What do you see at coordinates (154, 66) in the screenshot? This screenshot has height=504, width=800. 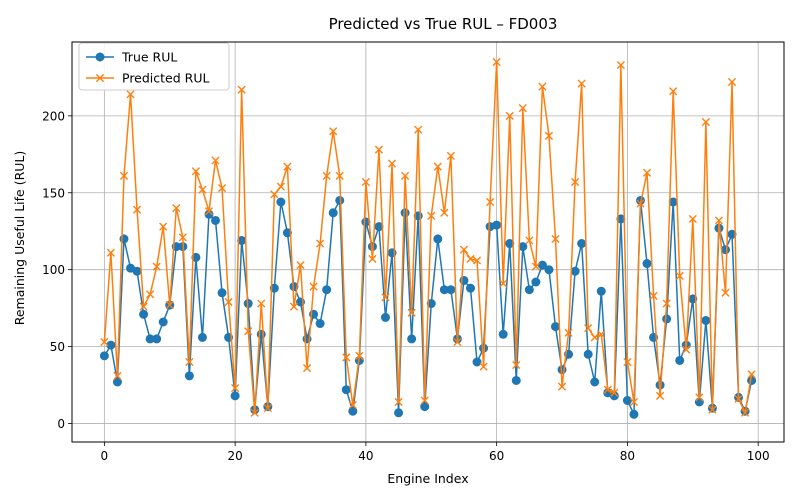 I see `legend: True RUL Predicted RUL` at bounding box center [154, 66].